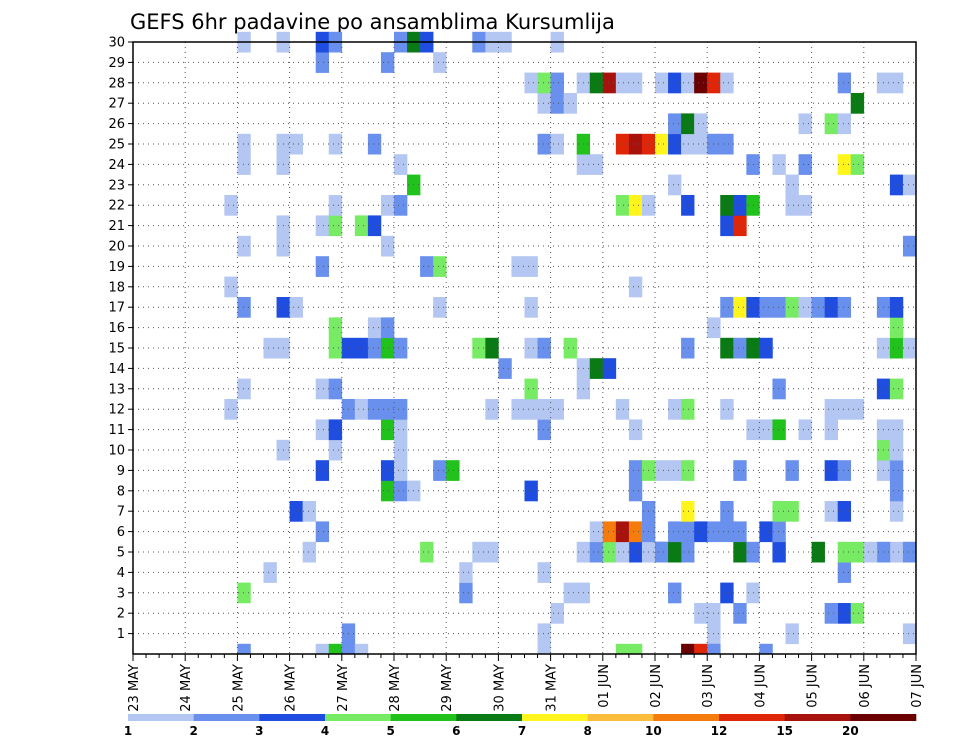 This screenshot has height=742, width=960. What do you see at coordinates (447, 688) in the screenshot?
I see `x-tick-label: 29 MAY` at bounding box center [447, 688].